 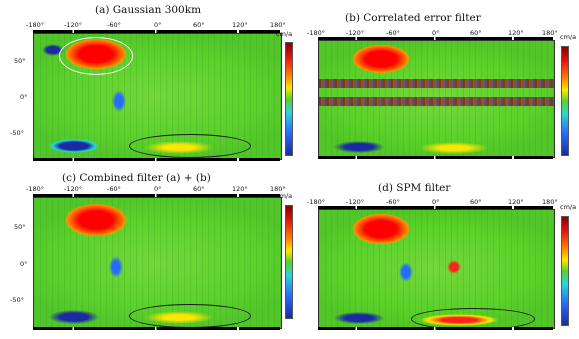 What do you see at coordinates (414, 188) in the screenshot?
I see `panel-title: (d) SPM filter` at bounding box center [414, 188].